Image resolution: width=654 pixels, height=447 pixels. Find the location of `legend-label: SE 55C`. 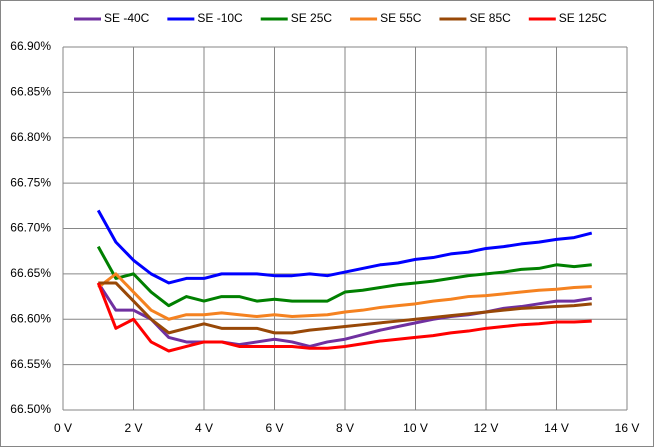

legend-label: SE 55C is located at coordinates (401, 18).